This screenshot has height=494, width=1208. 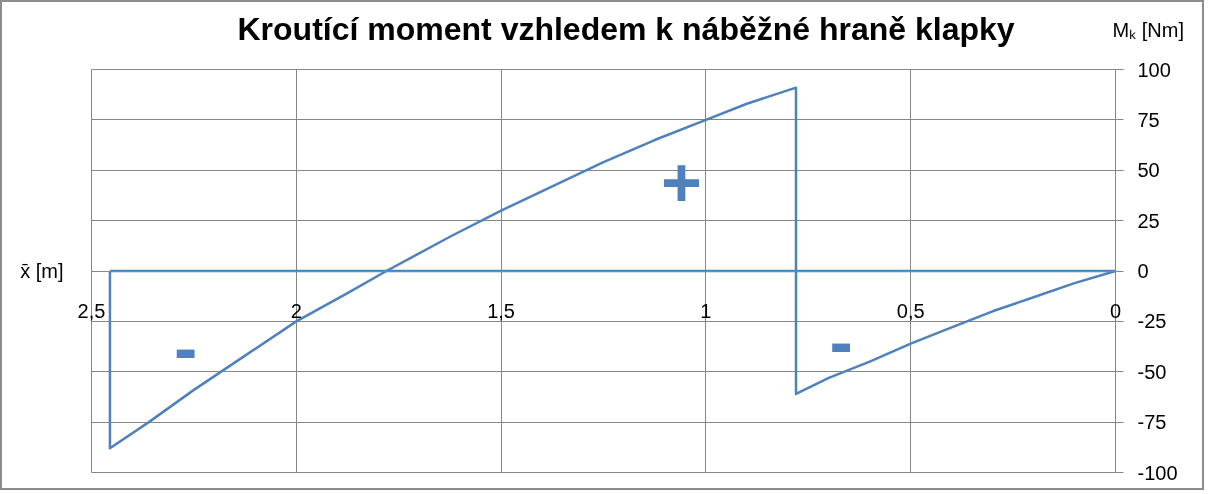 I want to click on chart-title: Kroutící moment vzhledem k náběžné hraně klapky, so click(x=626, y=28).